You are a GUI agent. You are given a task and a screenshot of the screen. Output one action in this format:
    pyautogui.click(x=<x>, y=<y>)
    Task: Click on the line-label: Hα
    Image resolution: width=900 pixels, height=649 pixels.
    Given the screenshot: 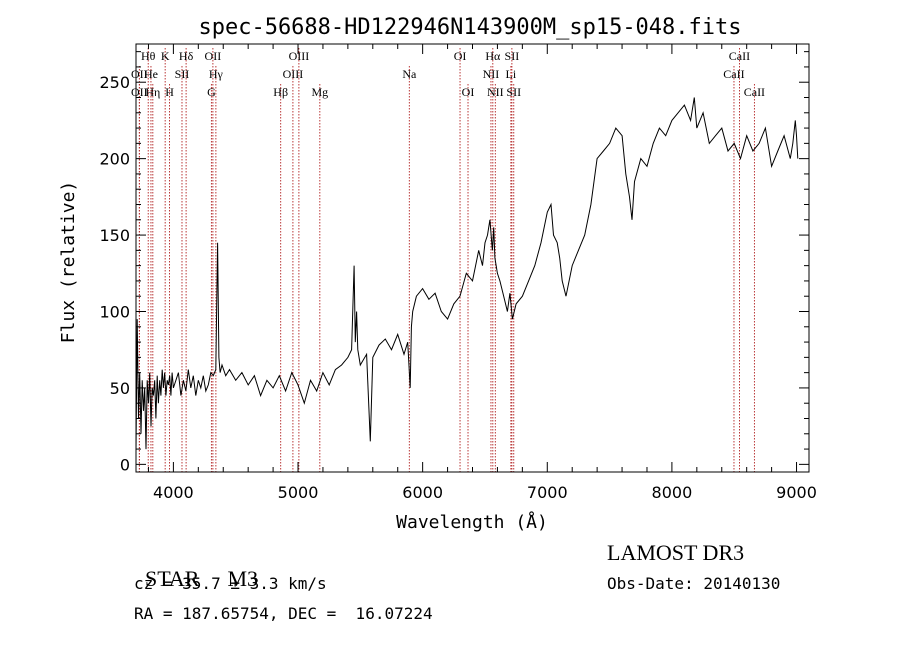 What is the action you would take?
    pyautogui.click(x=493, y=56)
    